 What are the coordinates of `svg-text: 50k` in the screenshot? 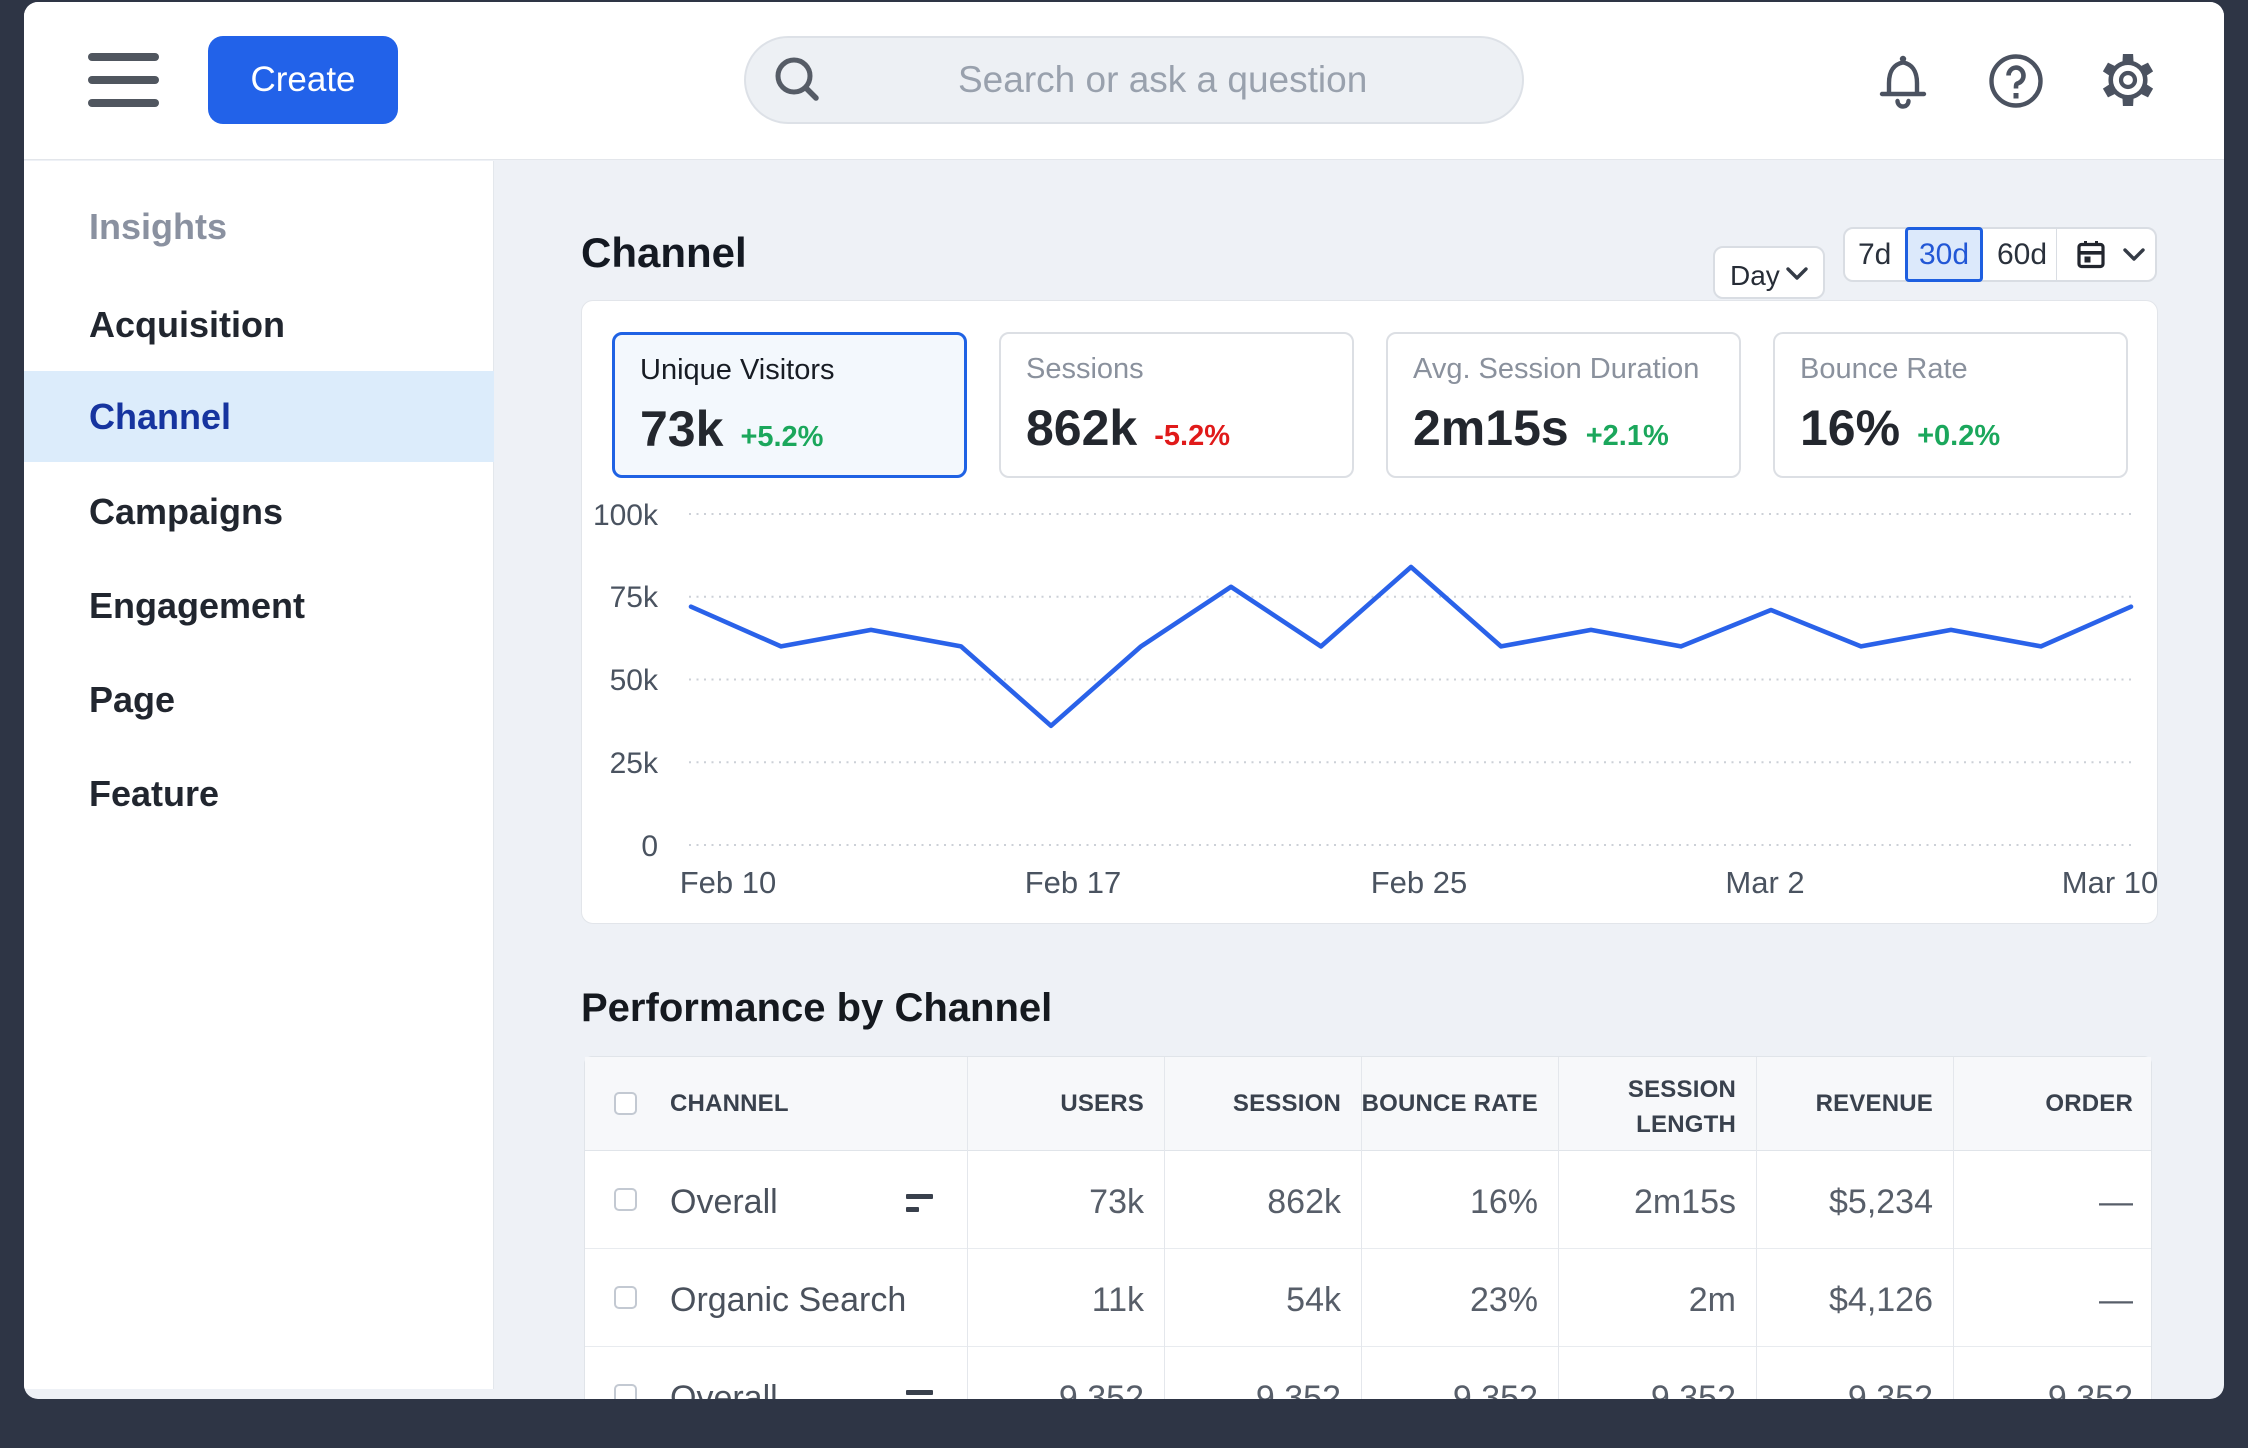 It's located at (634, 680).